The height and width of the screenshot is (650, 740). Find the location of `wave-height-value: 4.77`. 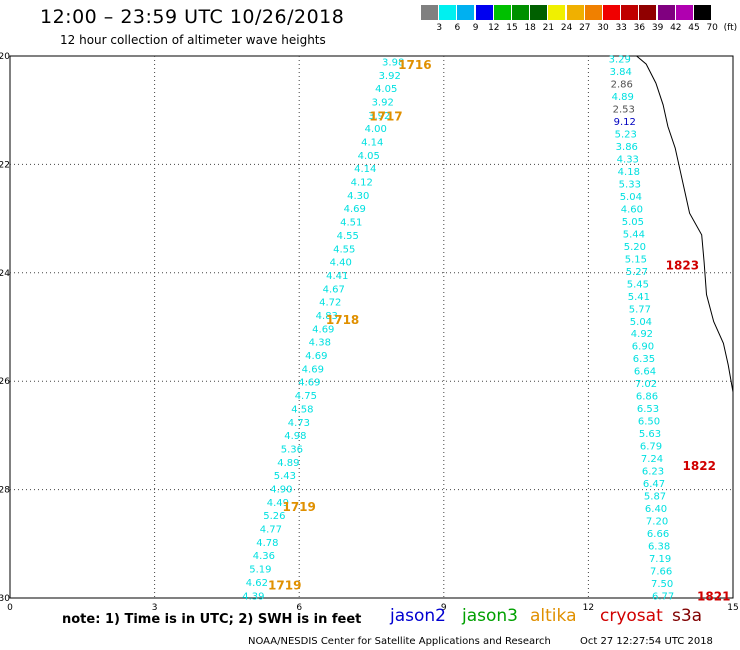

wave-height-value: 4.77 is located at coordinates (271, 530).